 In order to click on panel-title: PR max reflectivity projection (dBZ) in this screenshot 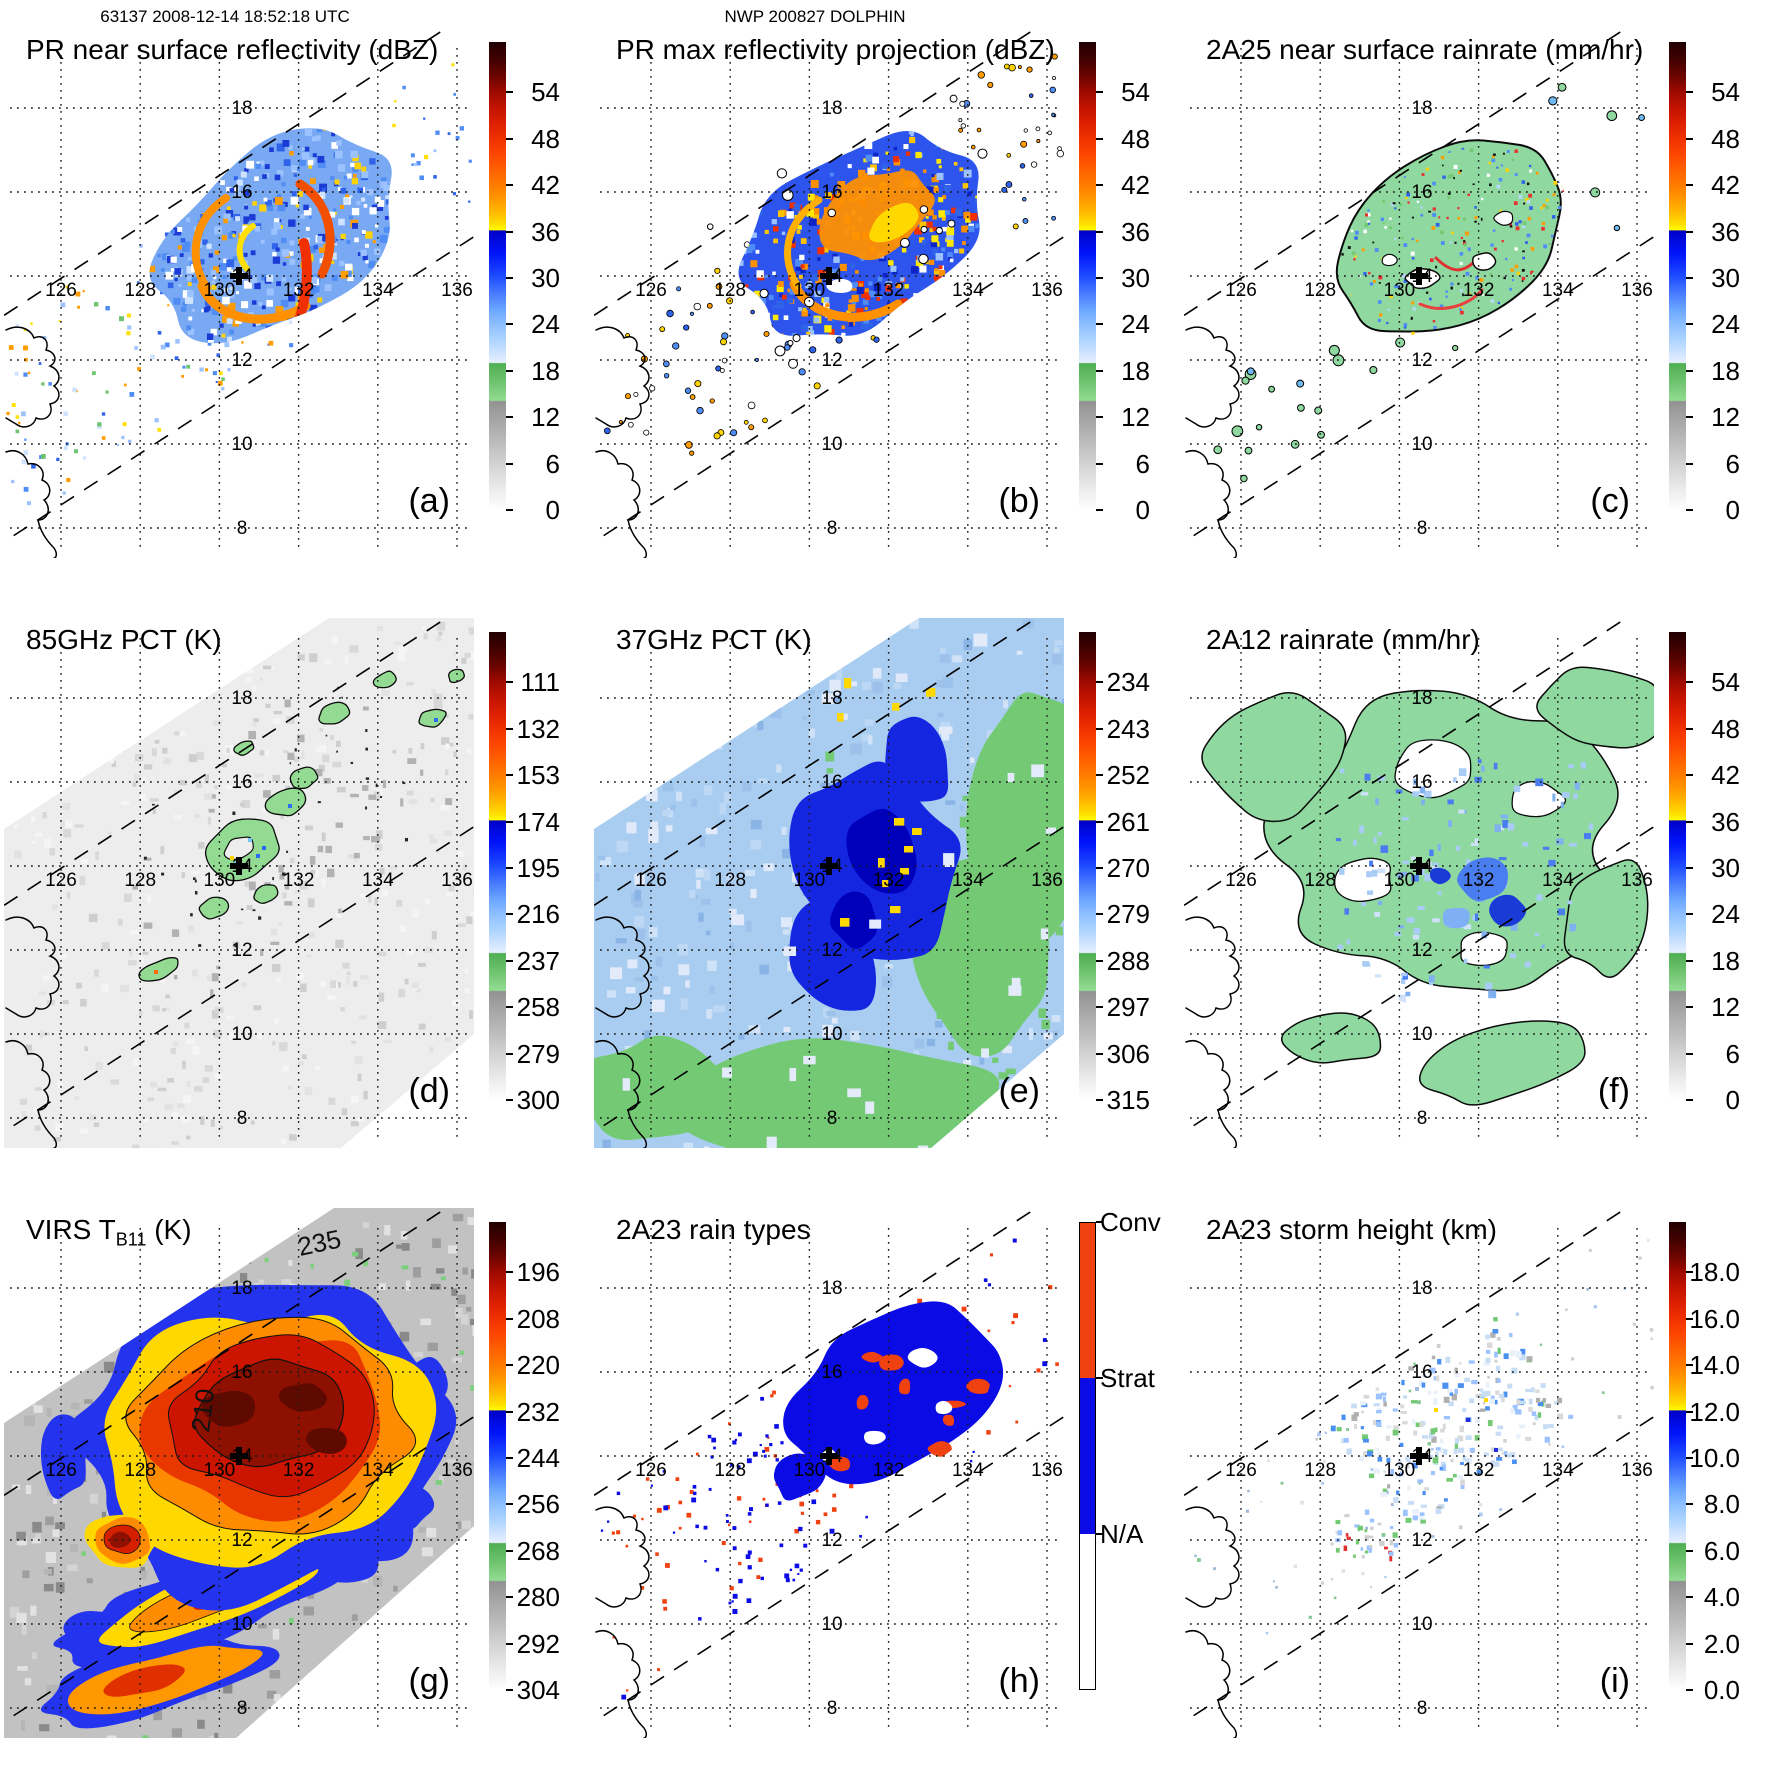, I will do `click(835, 49)`.